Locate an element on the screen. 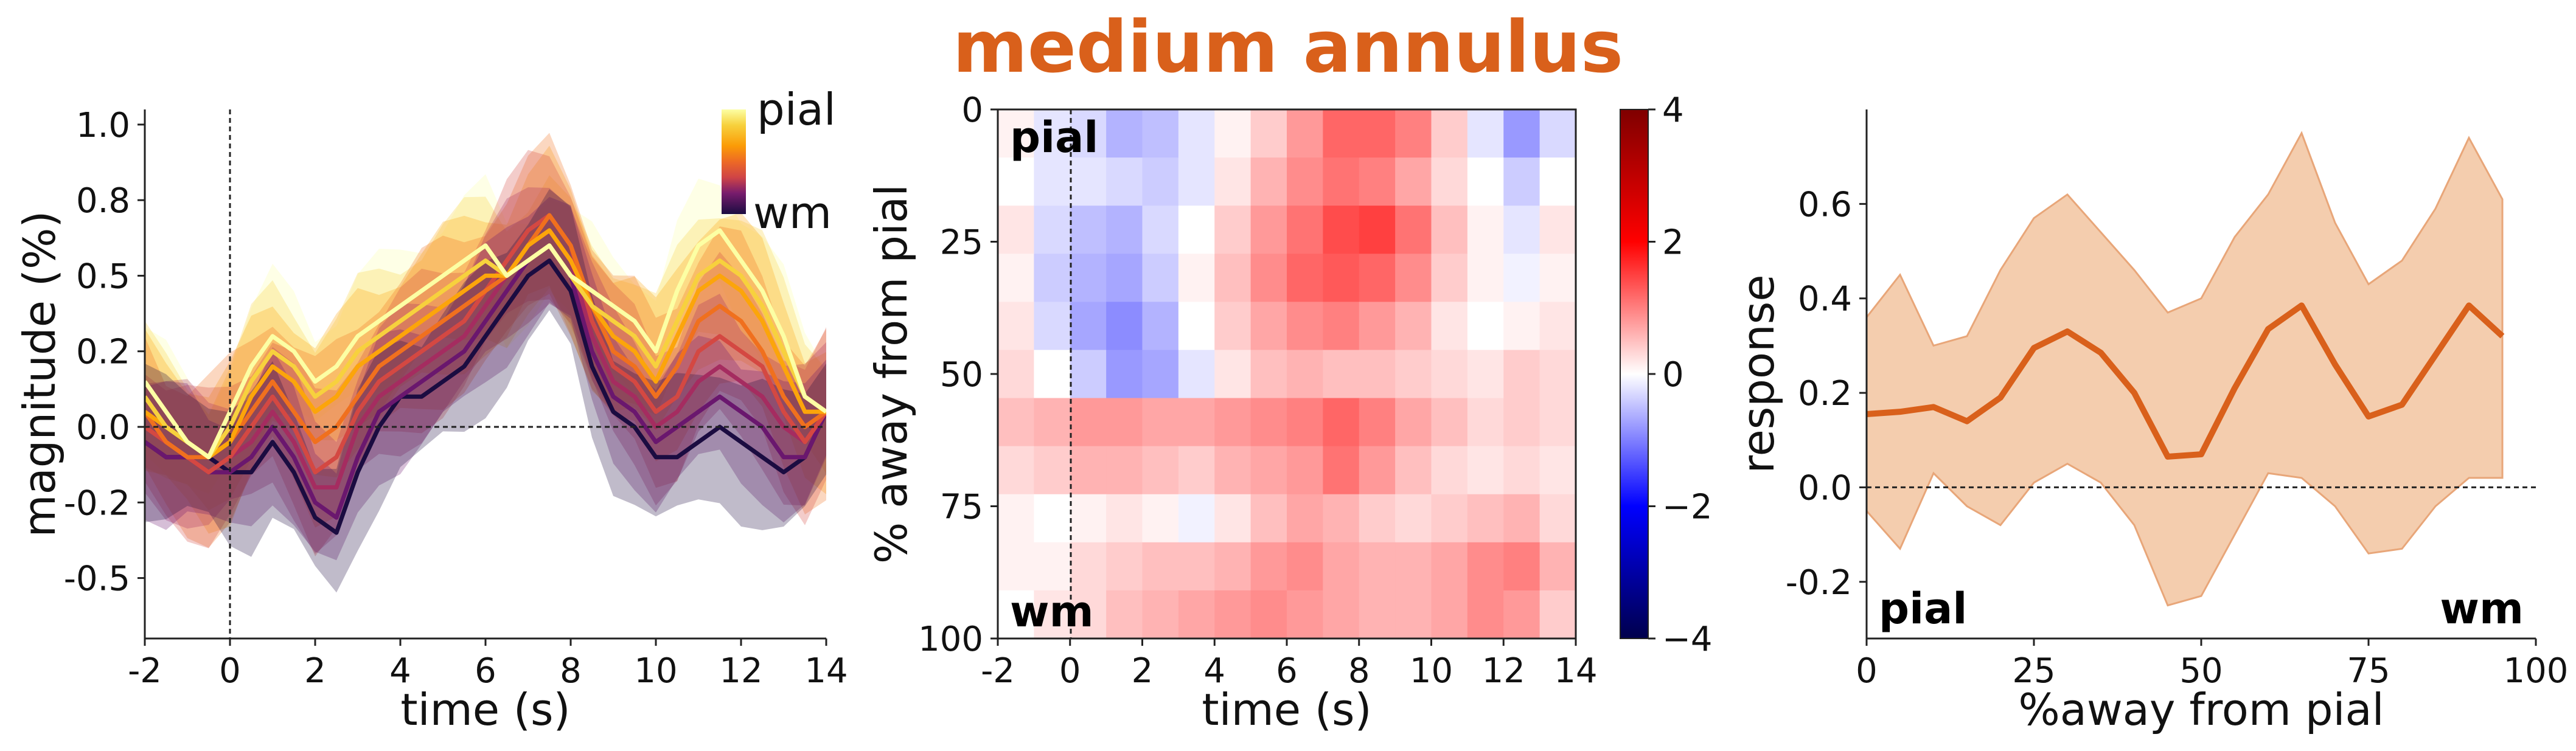  depth-colorbar is located at coordinates (734, 161).